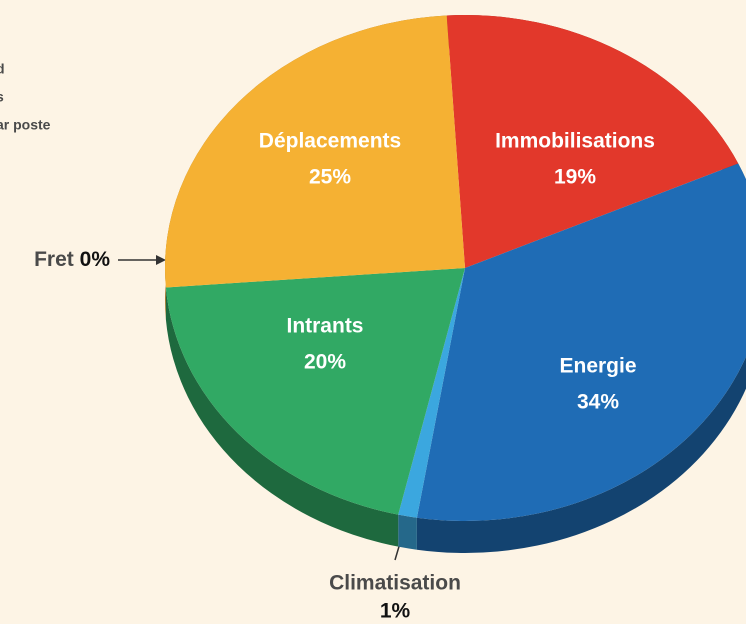 The width and height of the screenshot is (746, 624). What do you see at coordinates (431, 393) in the screenshot?
I see `slice` at bounding box center [431, 393].